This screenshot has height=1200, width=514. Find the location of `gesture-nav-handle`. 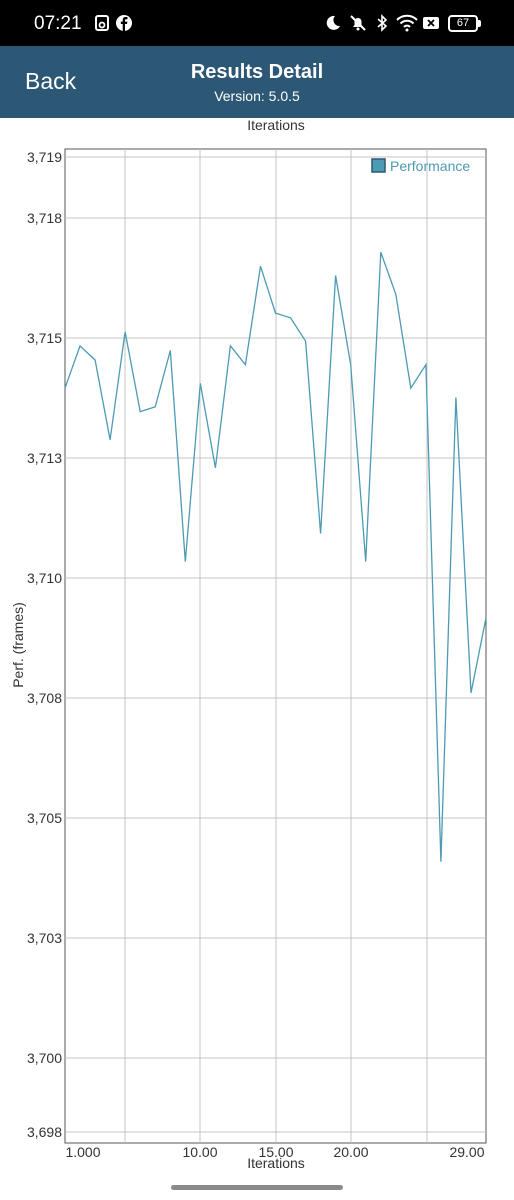

gesture-nav-handle is located at coordinates (257, 1187).